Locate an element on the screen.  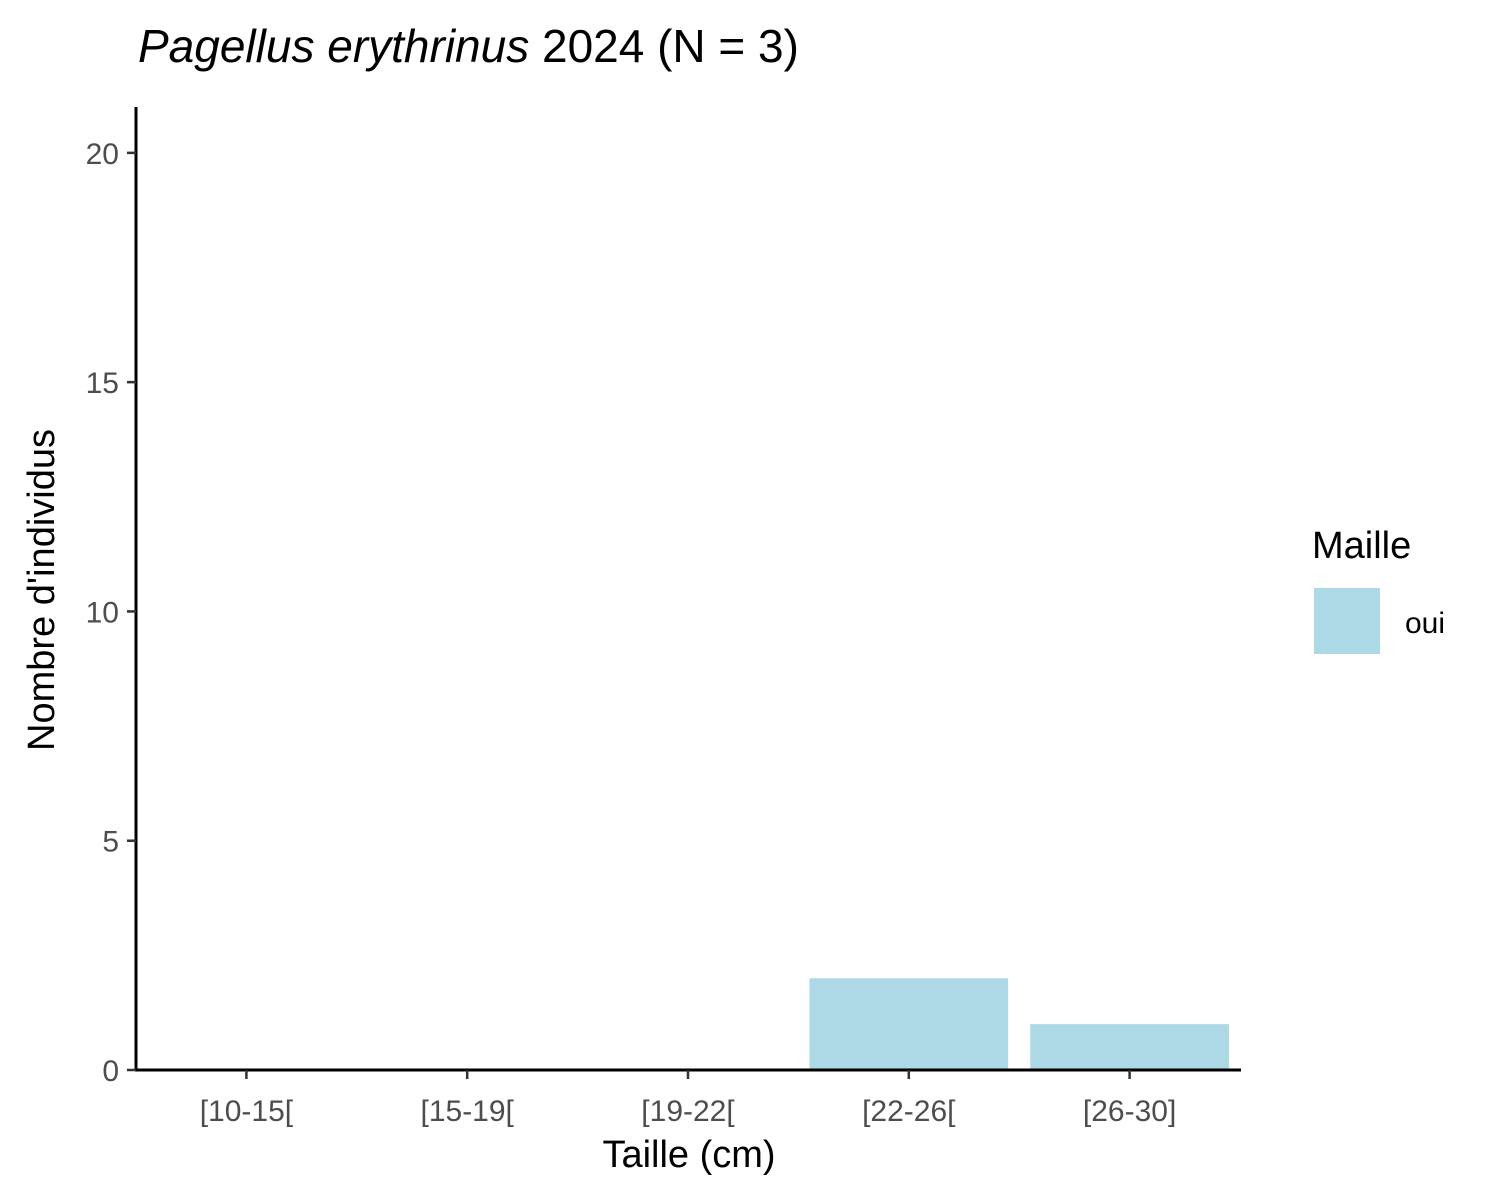
y-axis-ticks: 0 5 10 15 20 is located at coordinates (111, 613).